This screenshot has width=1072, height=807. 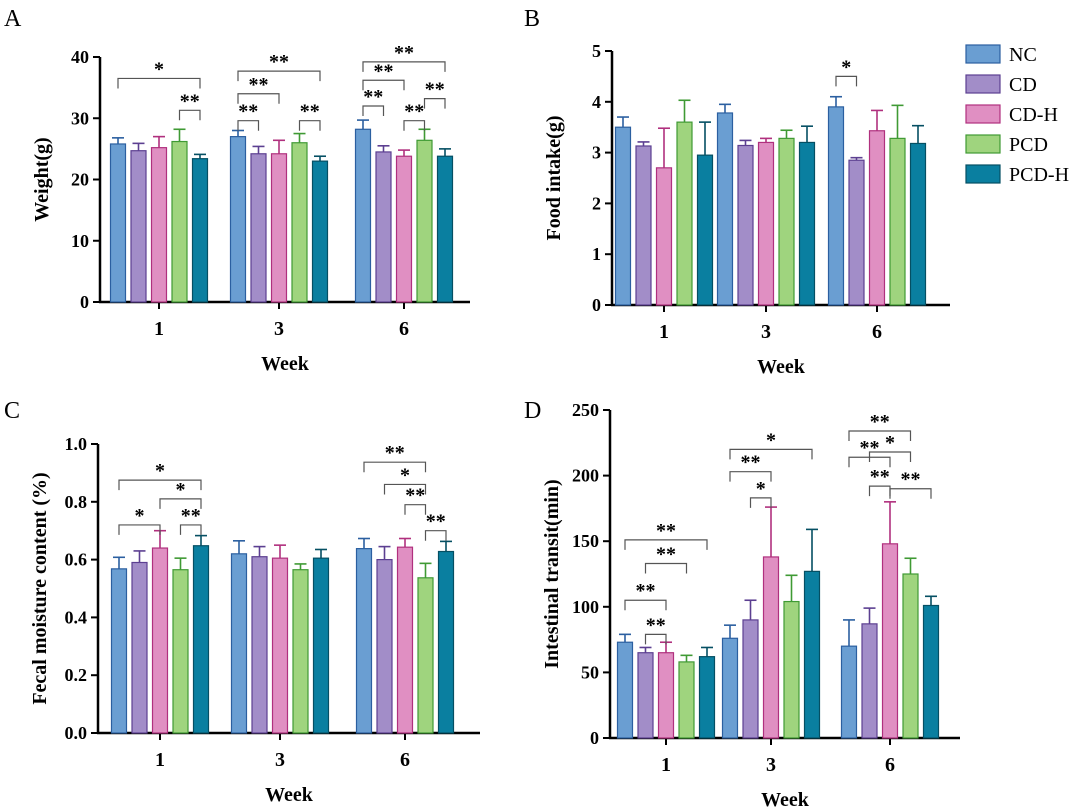 I want to click on legend-label-cd: CD, so click(x=1023, y=85).